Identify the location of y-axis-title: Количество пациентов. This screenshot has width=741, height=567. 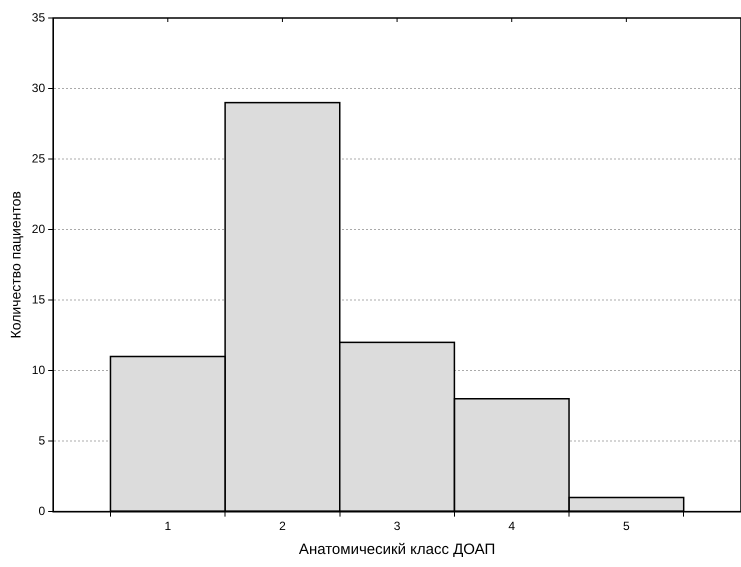
(15, 264).